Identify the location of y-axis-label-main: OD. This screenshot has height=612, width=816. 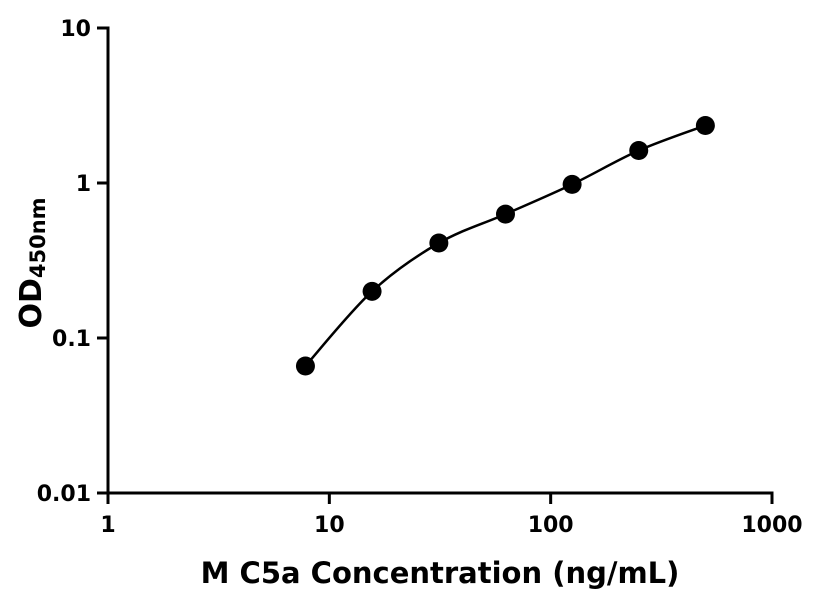
(31, 303).